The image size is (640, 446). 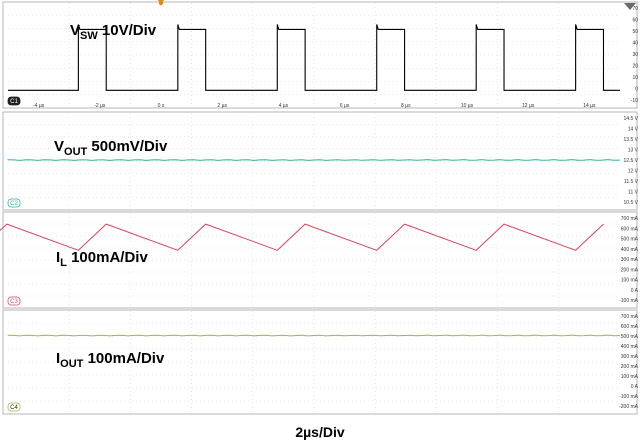 What do you see at coordinates (635, 44) in the screenshot?
I see `y-tick-label: 40` at bounding box center [635, 44].